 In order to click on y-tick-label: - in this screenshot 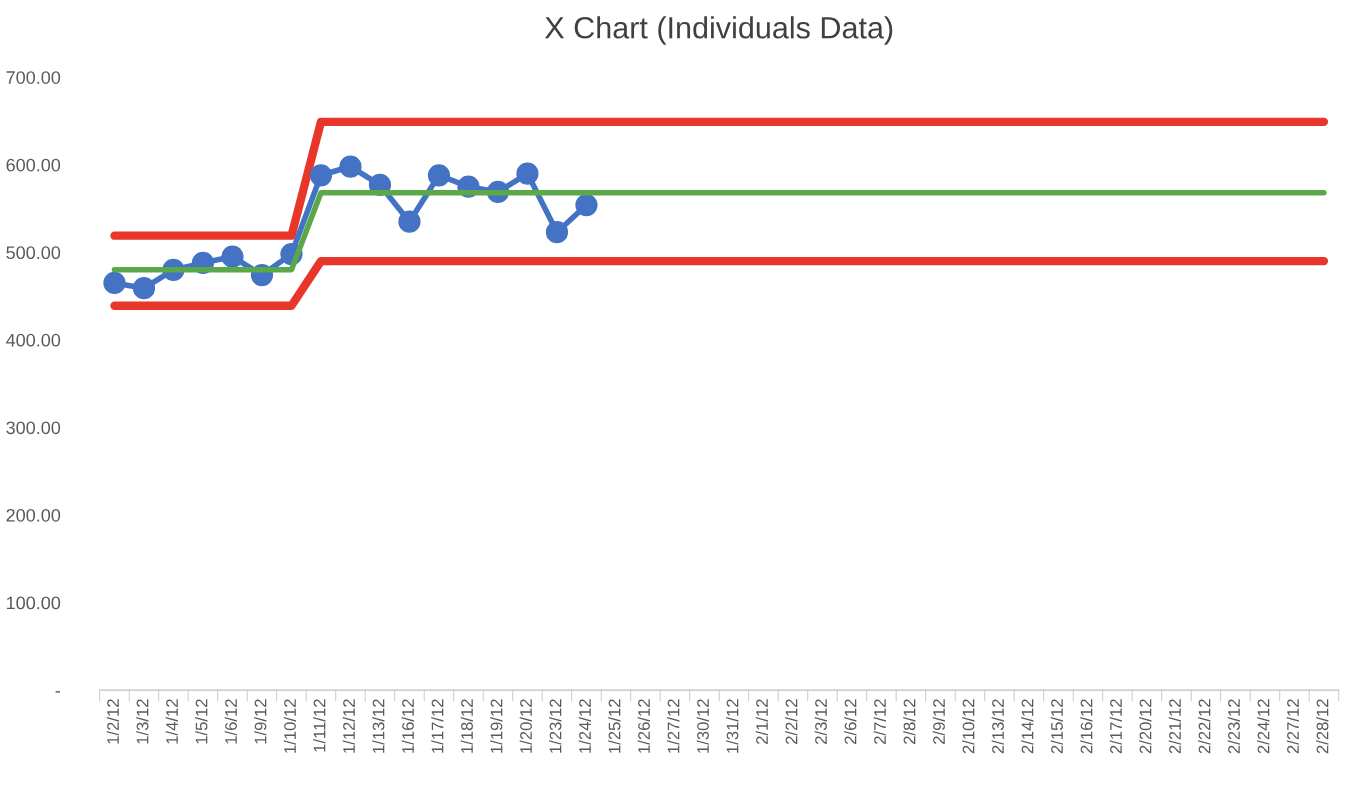, I will do `click(58, 692)`.